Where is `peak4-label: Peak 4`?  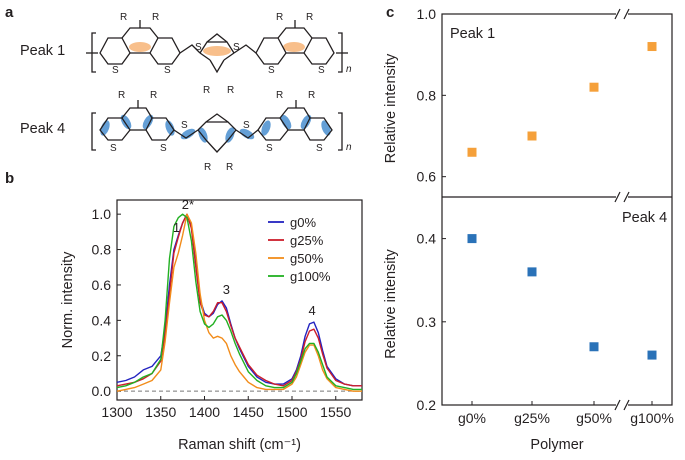
peak4-label: Peak 4 is located at coordinates (42, 129).